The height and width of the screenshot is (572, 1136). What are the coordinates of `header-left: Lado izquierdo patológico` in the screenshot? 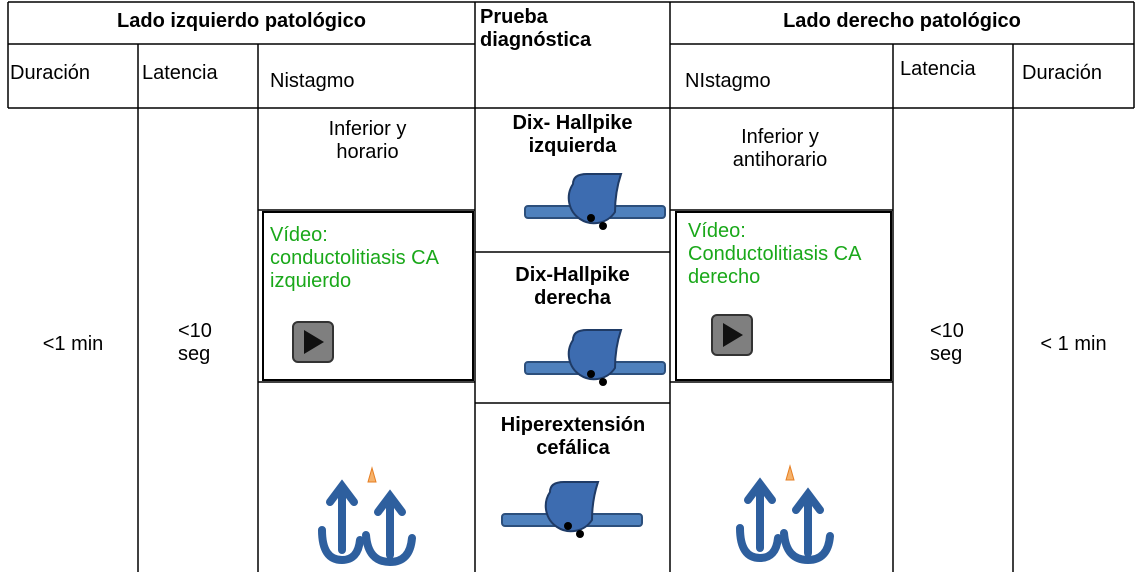 It's located at (241, 21).